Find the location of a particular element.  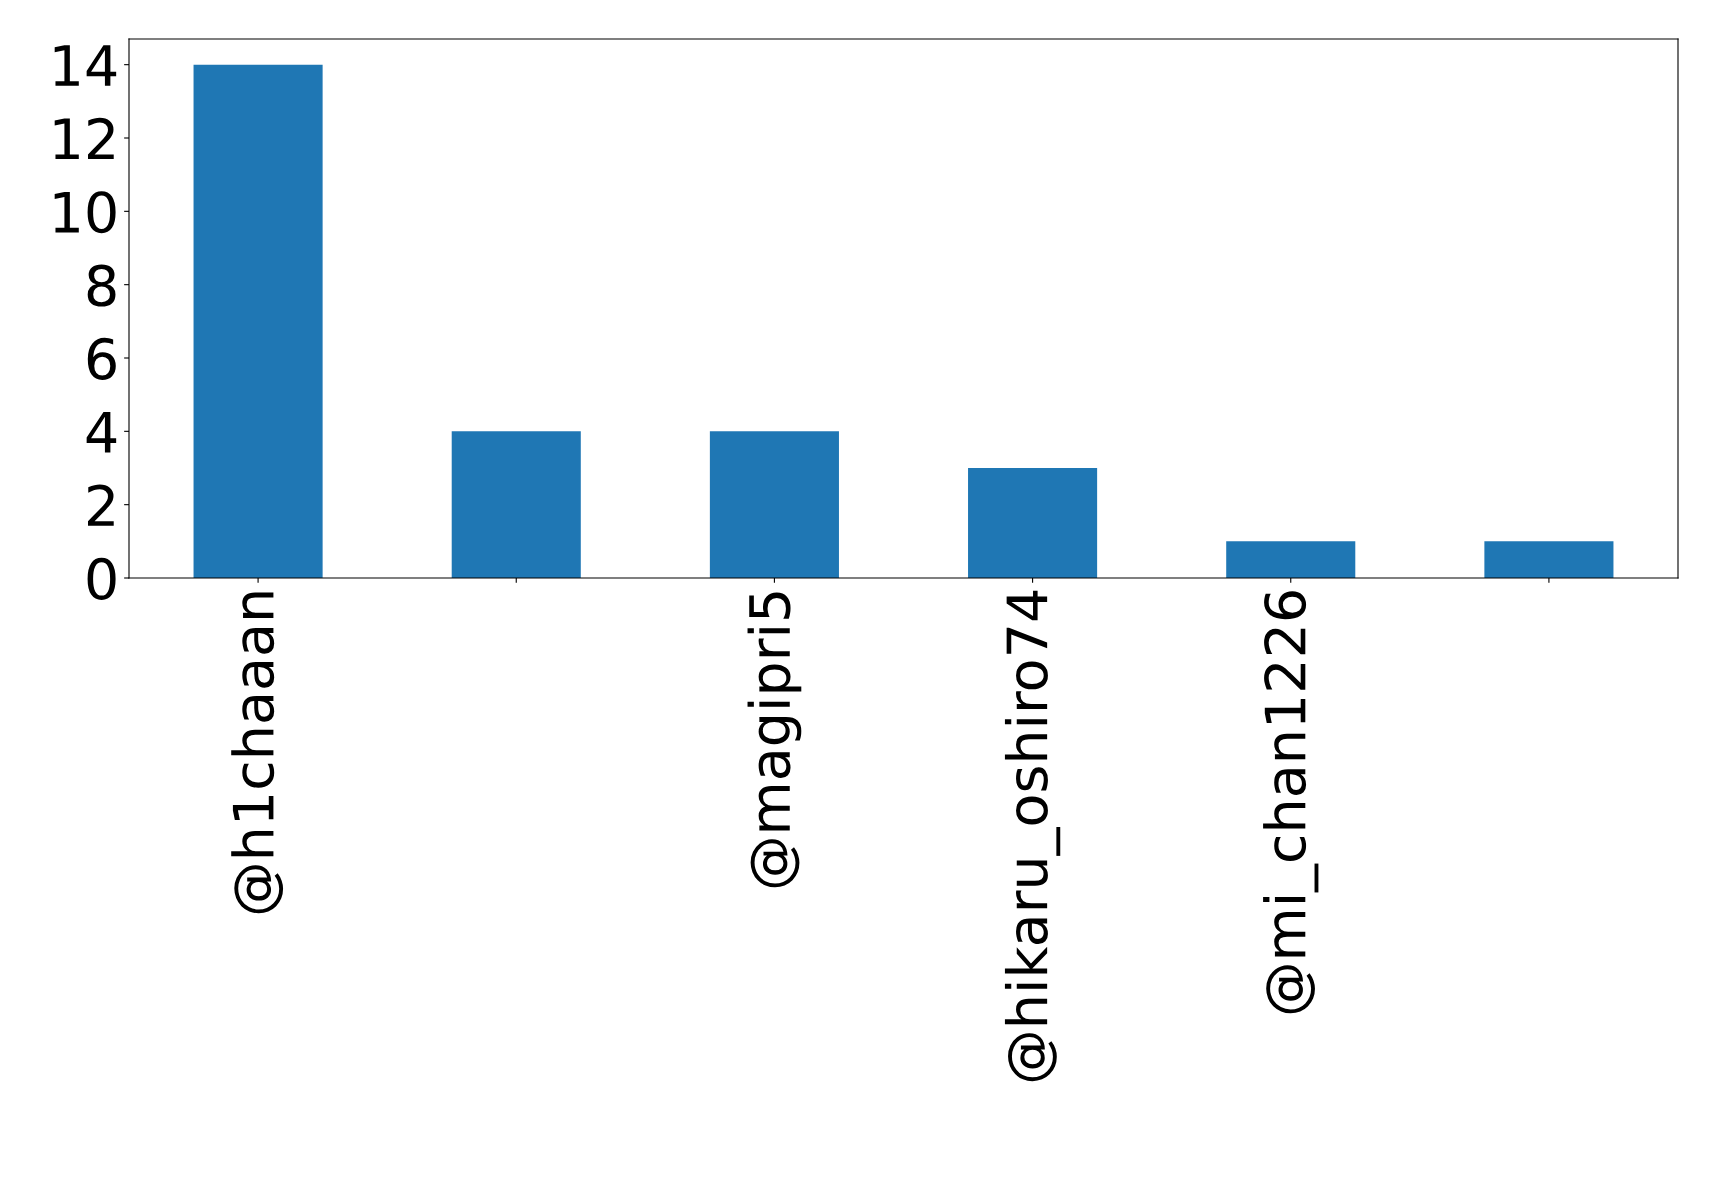

x-tick-label: @mi_chan1226 is located at coordinates (1291, 802).